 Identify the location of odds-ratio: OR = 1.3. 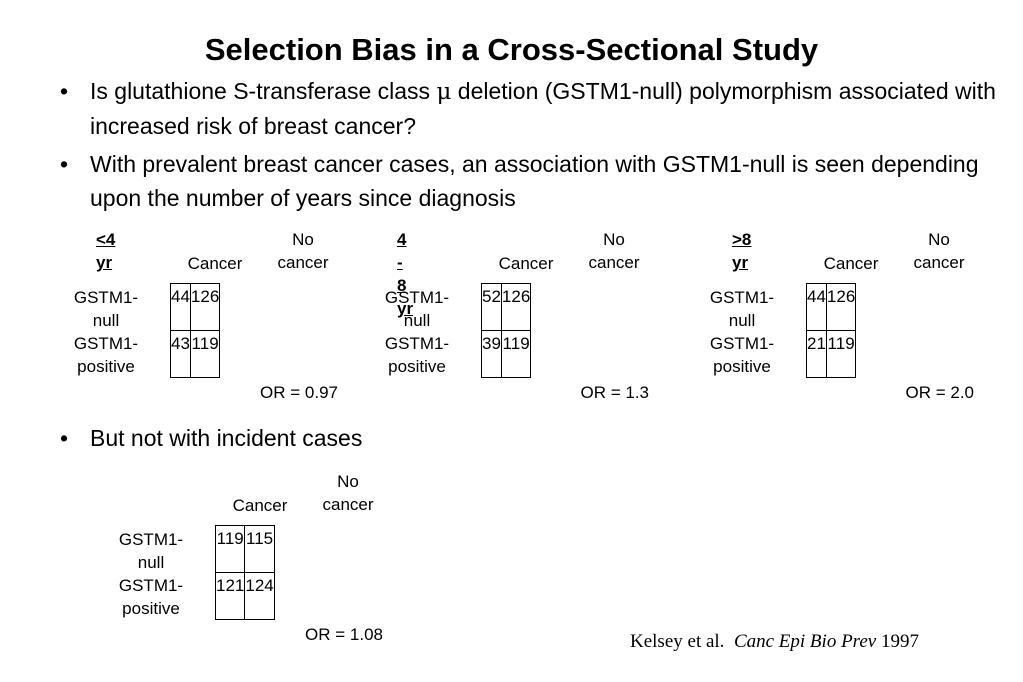
(614, 392).